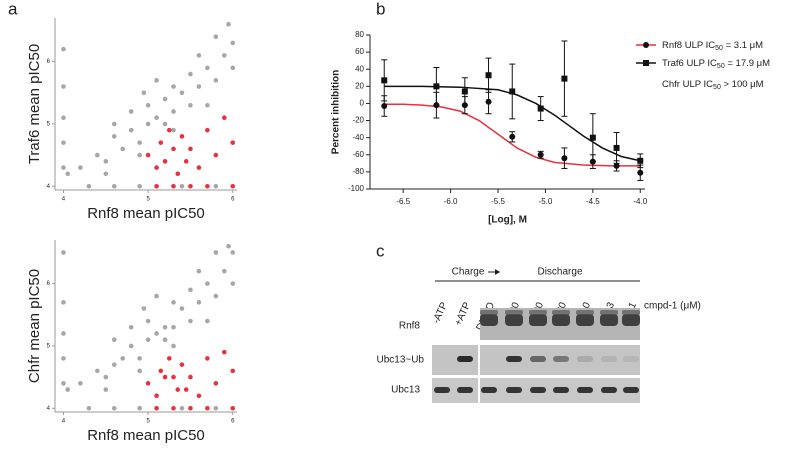  Describe the element at coordinates (559, 272) in the screenshot. I see `blot-header: Discharge` at that location.